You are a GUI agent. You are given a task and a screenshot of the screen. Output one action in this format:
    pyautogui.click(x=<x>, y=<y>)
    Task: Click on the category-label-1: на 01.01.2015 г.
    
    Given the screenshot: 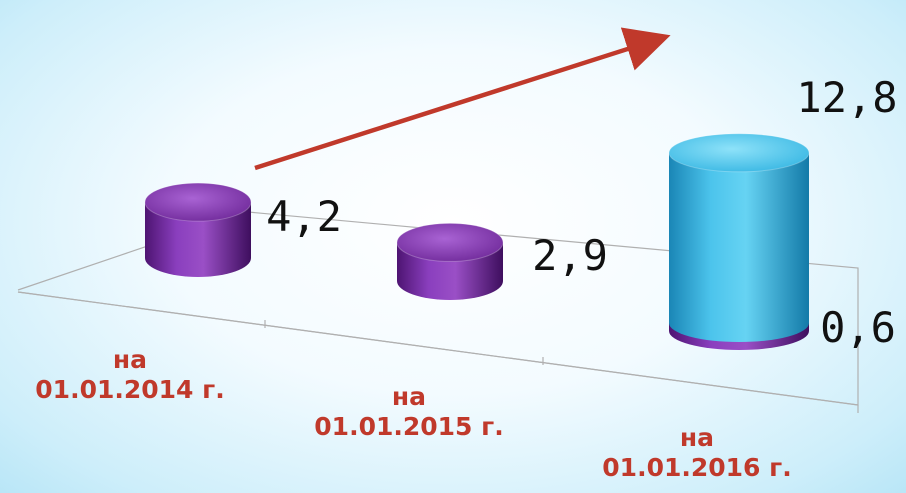 What is the action you would take?
    pyautogui.click(x=408, y=412)
    